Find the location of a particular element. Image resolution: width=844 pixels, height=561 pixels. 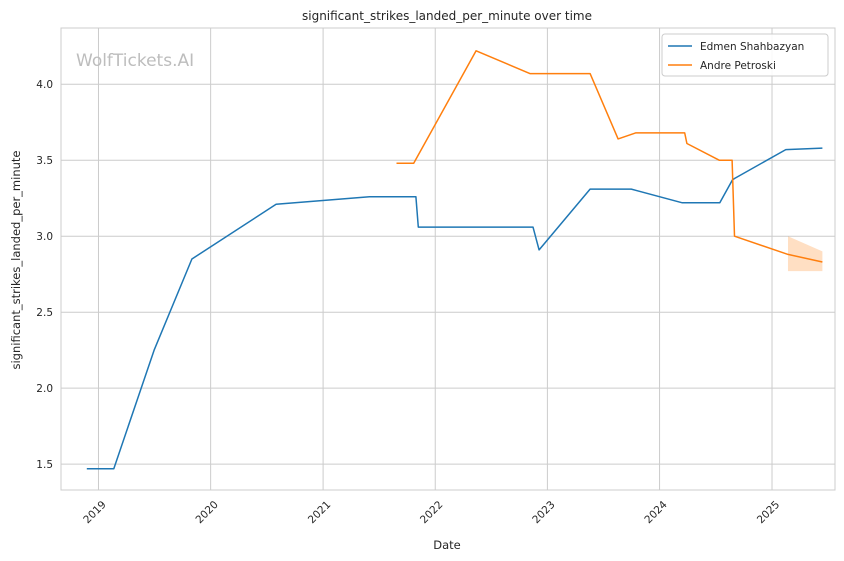

x-tick-label: 2021 is located at coordinates (319, 512).